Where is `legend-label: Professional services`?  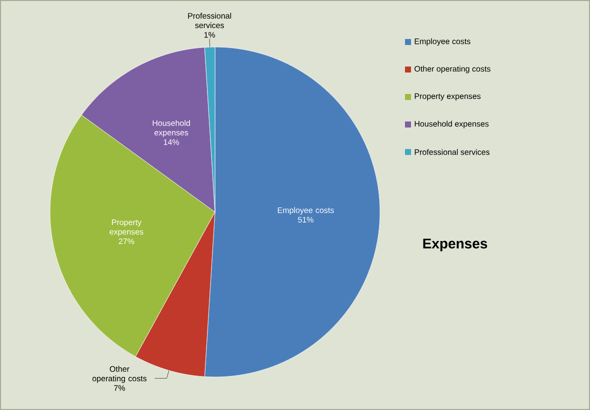
legend-label: Professional services is located at coordinates (452, 152).